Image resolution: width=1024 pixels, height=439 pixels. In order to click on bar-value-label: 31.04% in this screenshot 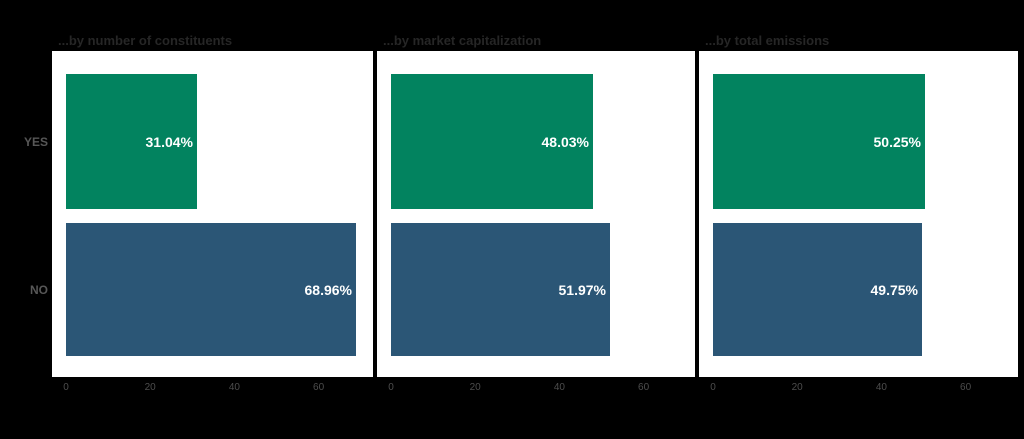, I will do `click(169, 141)`.